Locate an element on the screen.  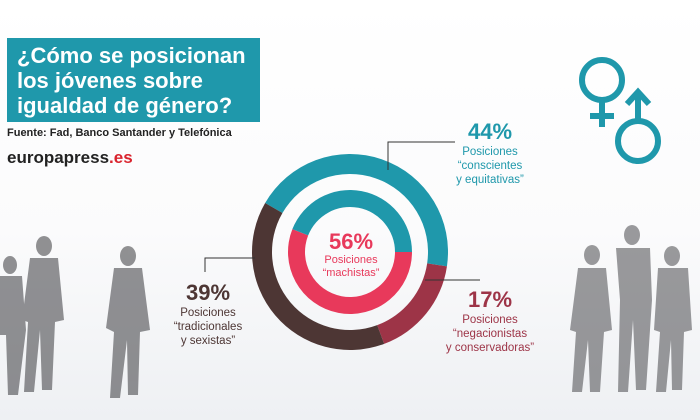
title-line-3: igualdad de género? is located at coordinates (125, 105).